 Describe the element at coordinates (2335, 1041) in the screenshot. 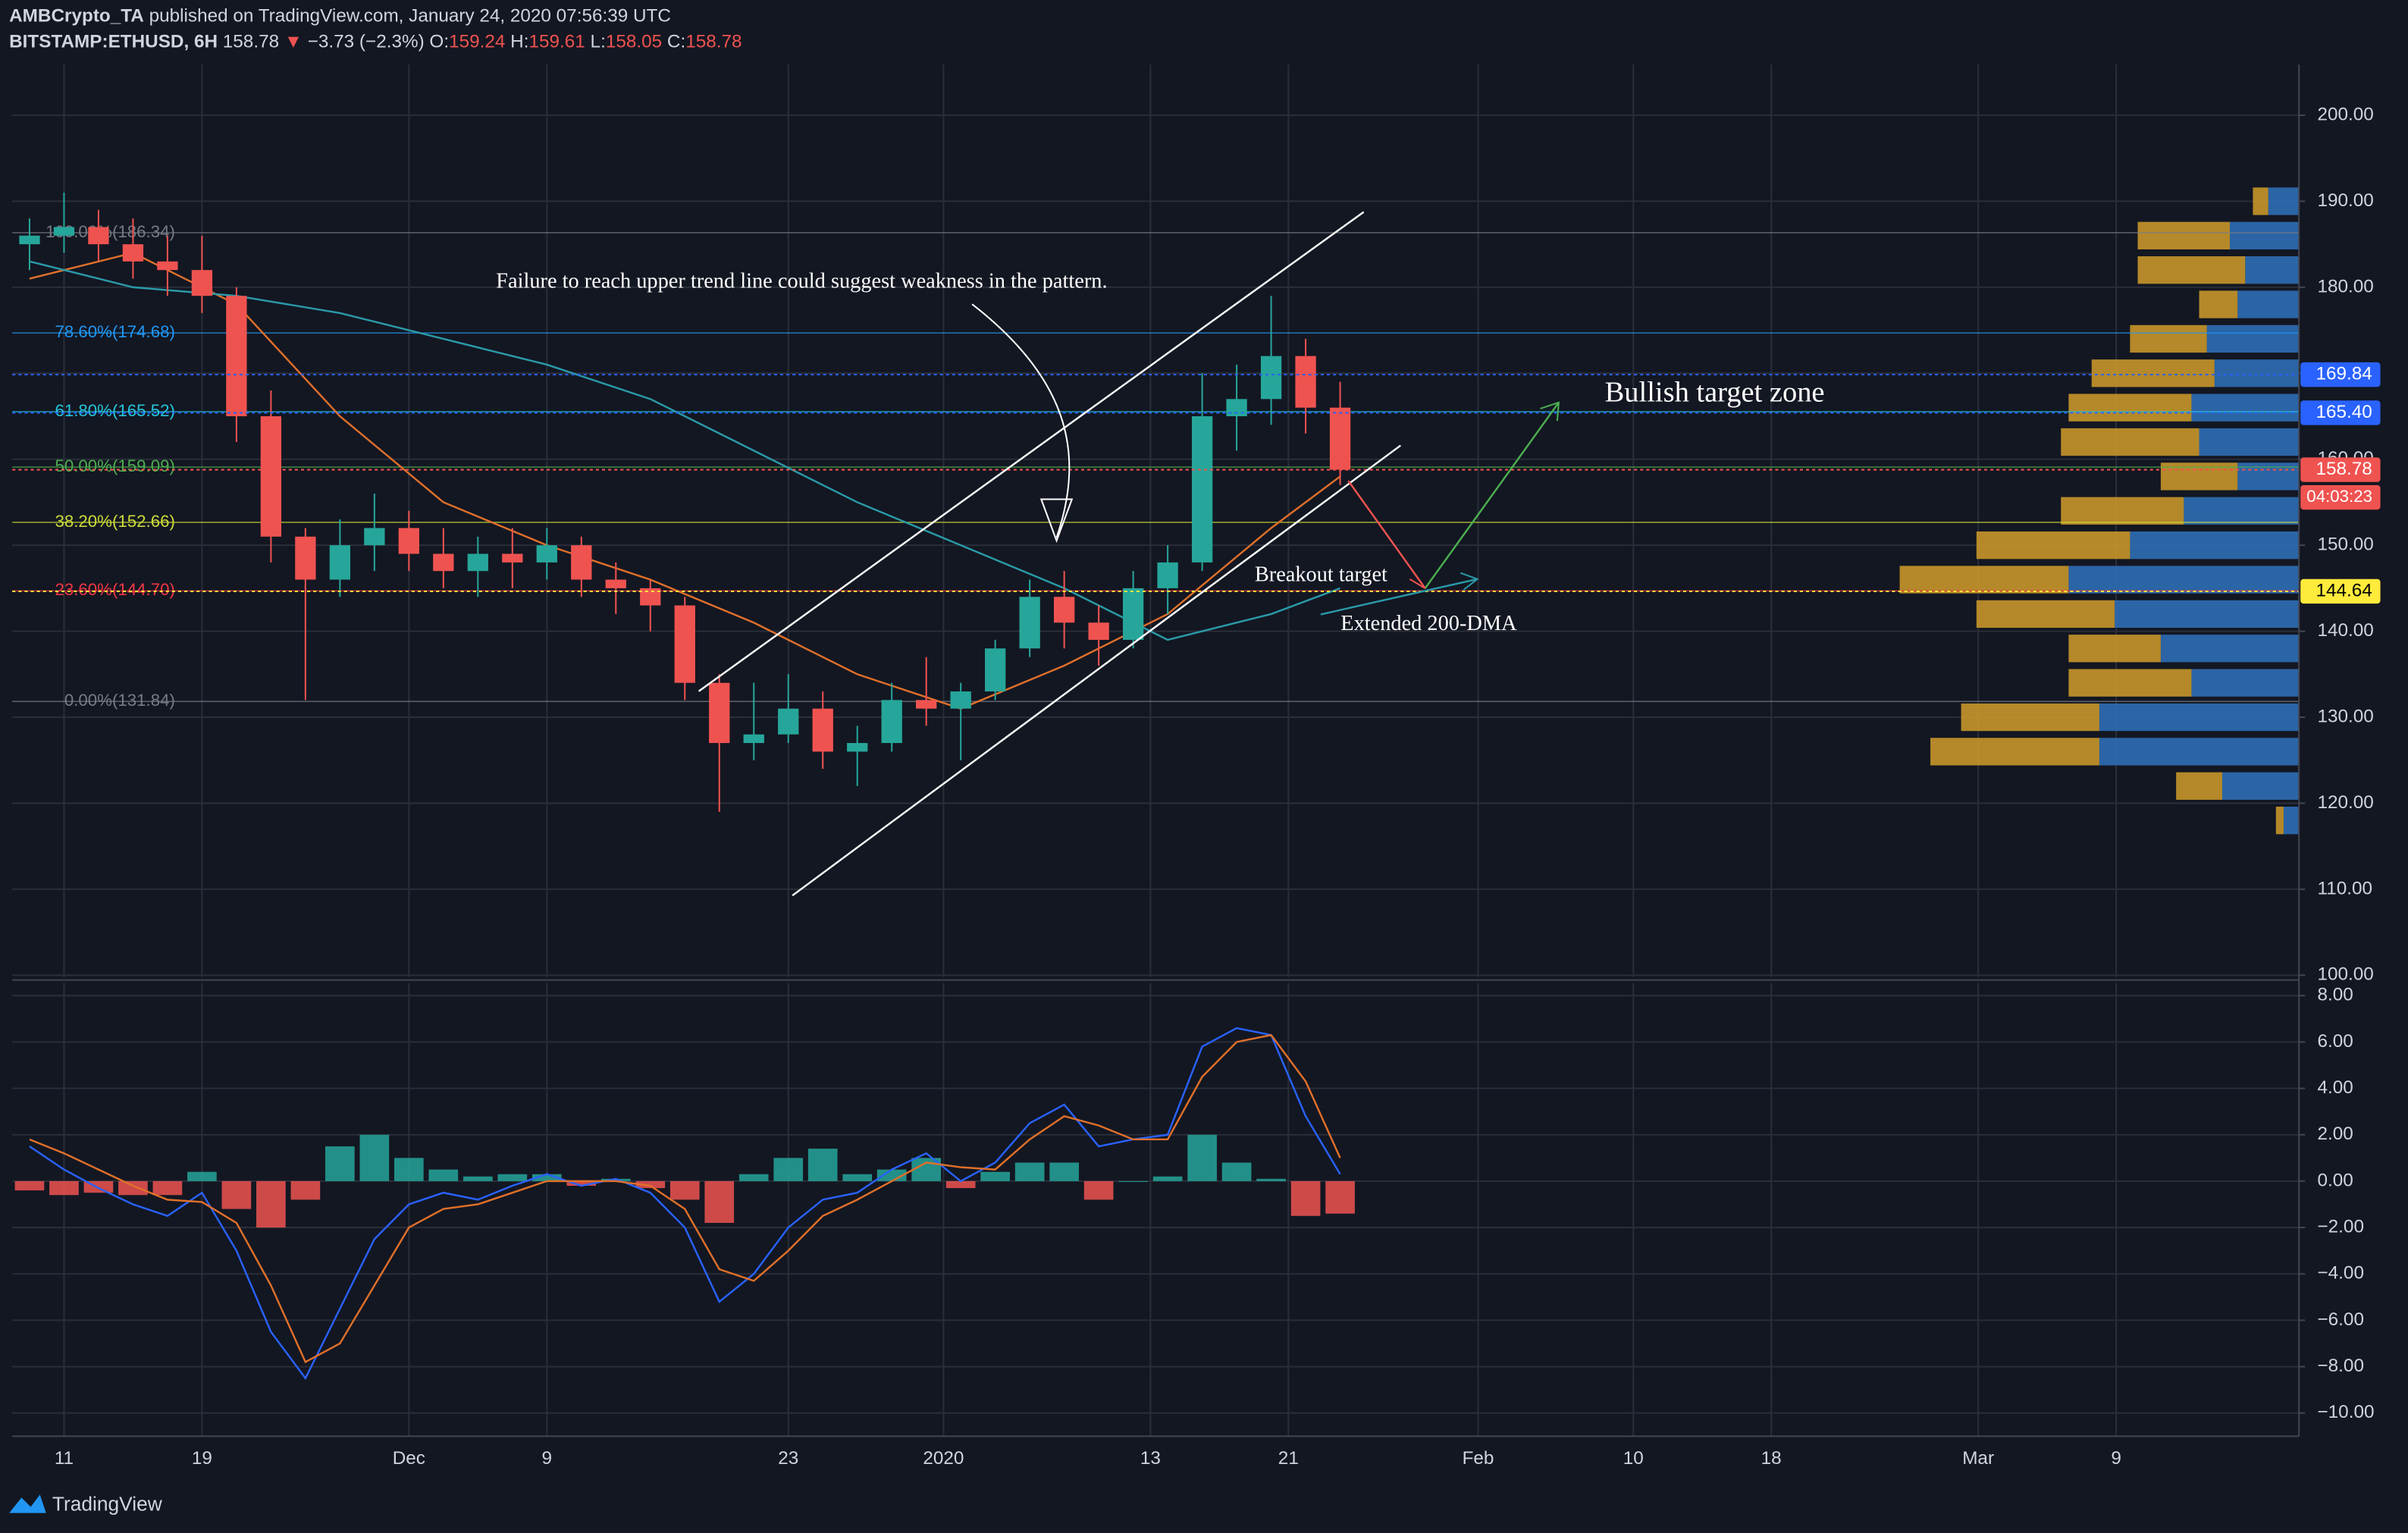

I see `y-tick-label: 6.00` at that location.